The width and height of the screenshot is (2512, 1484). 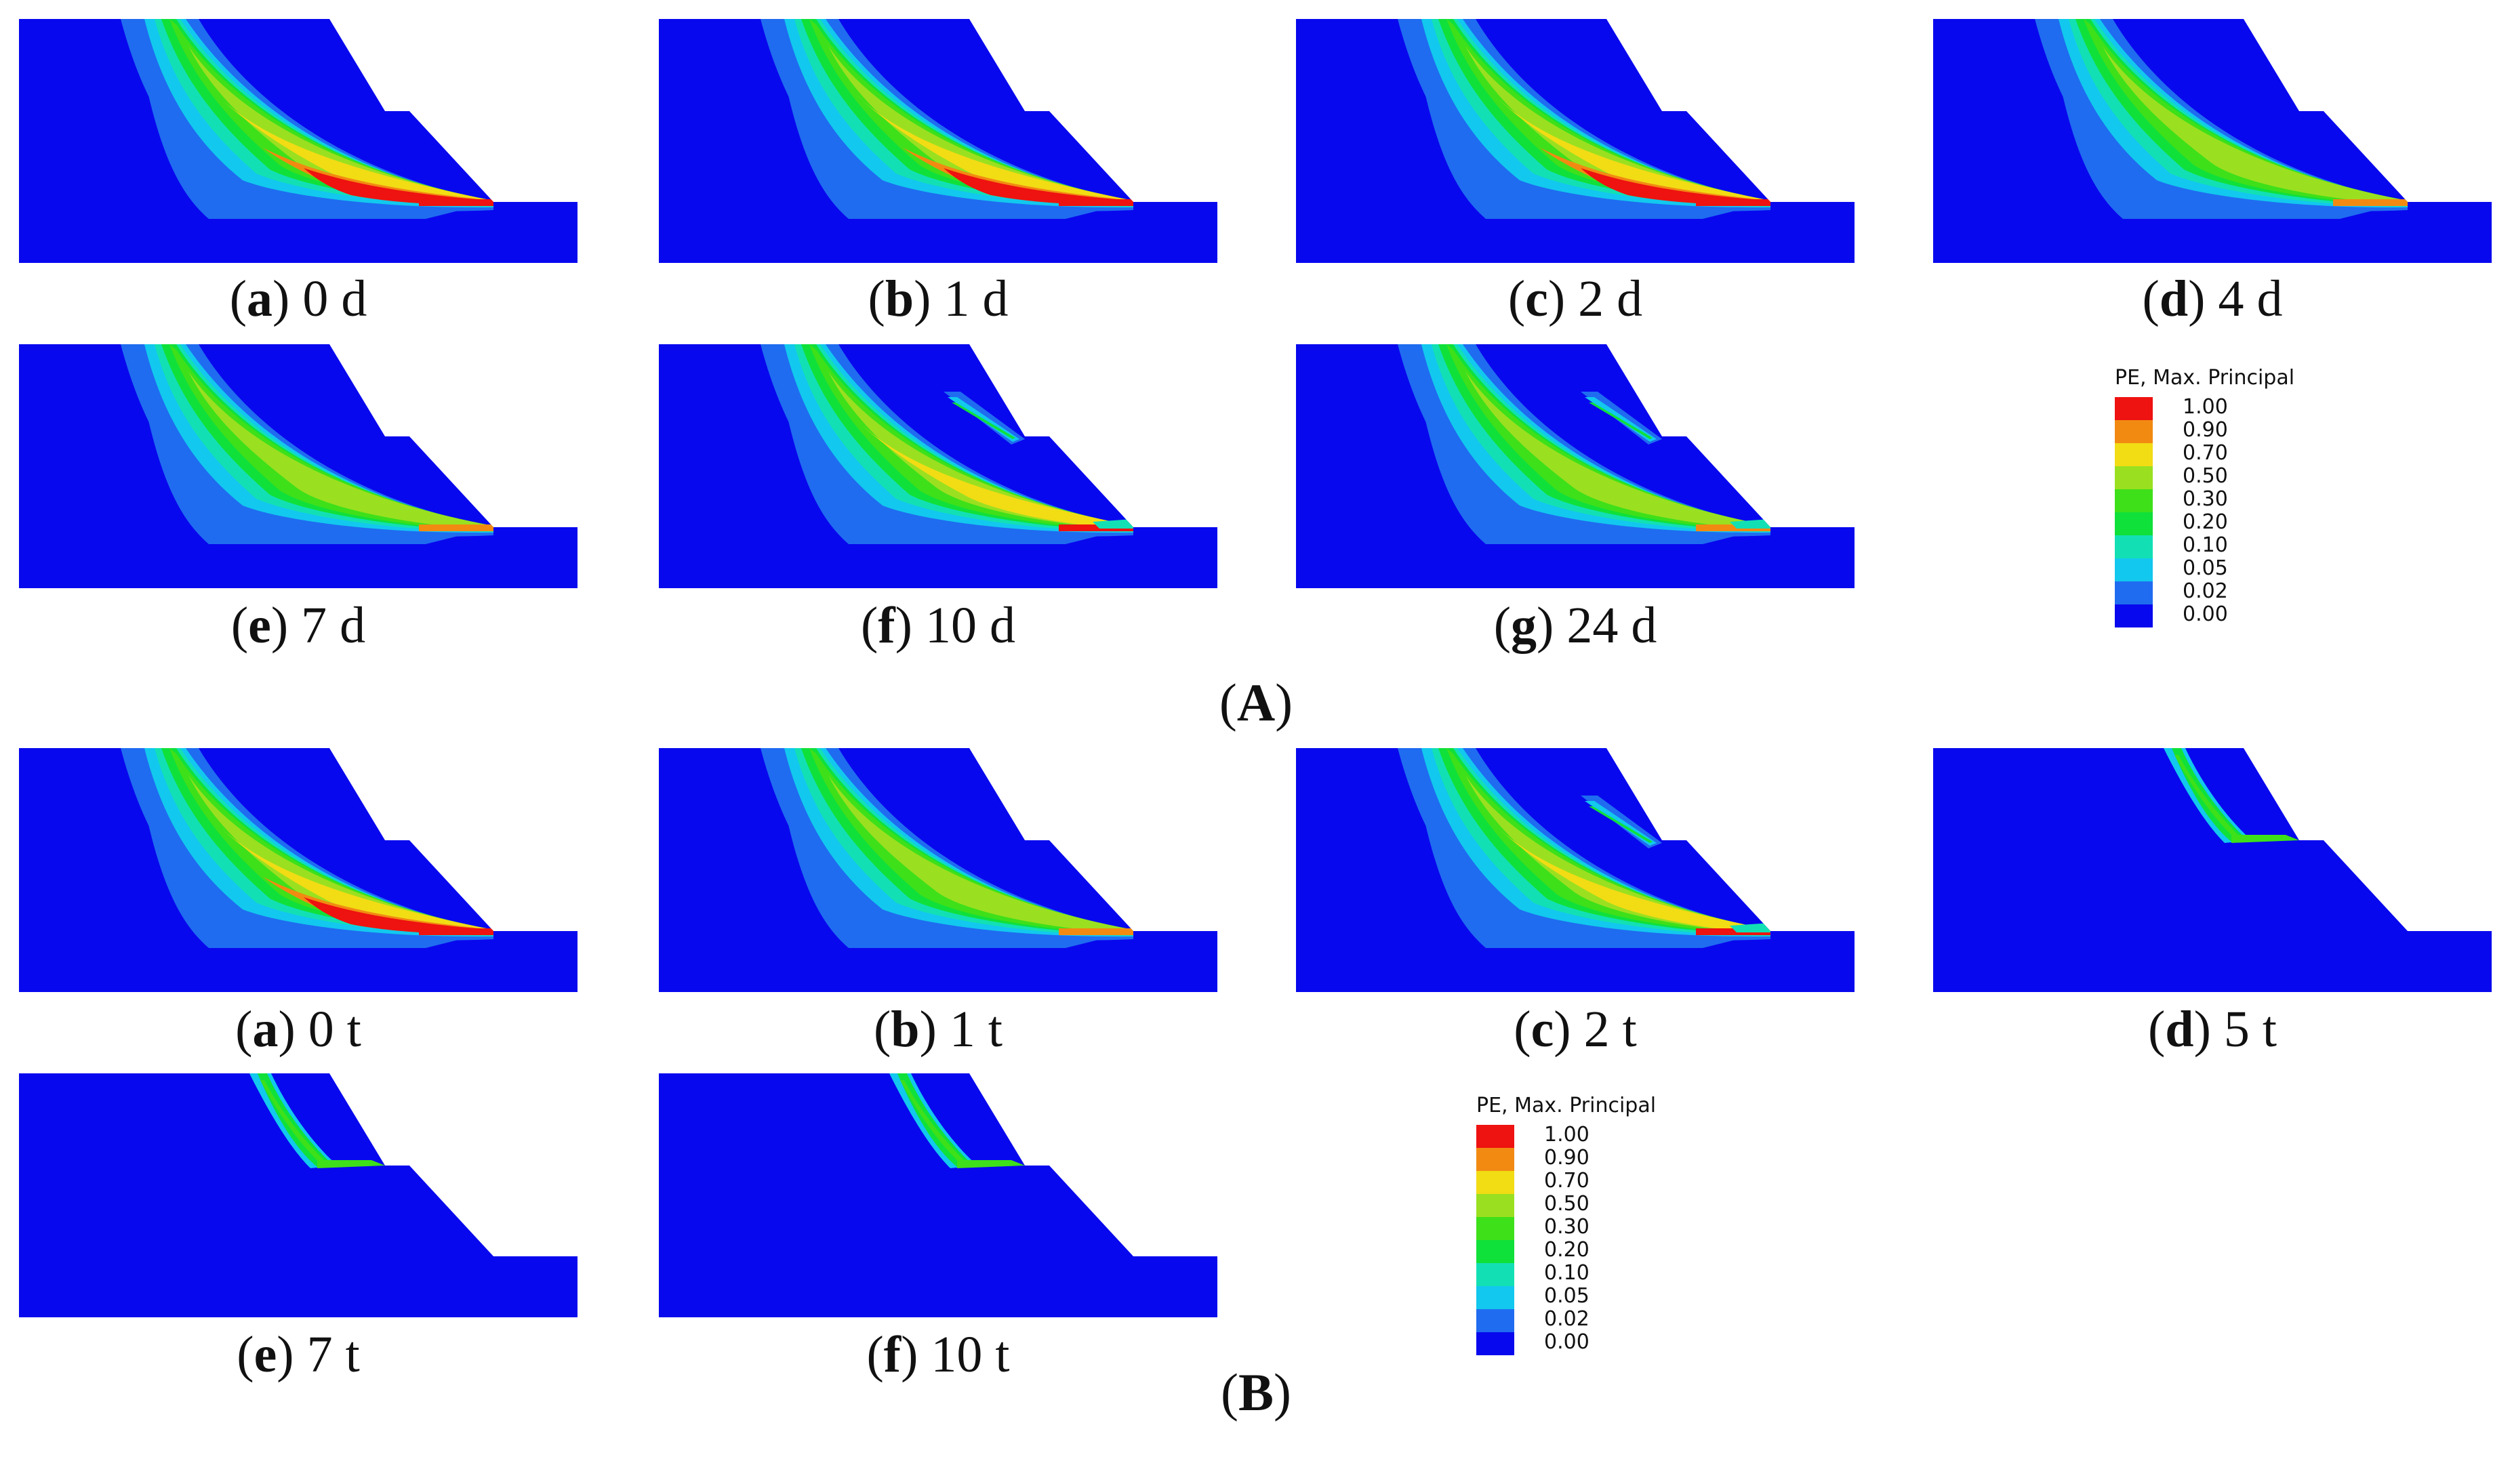 I want to click on panel-A-d, so click(x=2212, y=141).